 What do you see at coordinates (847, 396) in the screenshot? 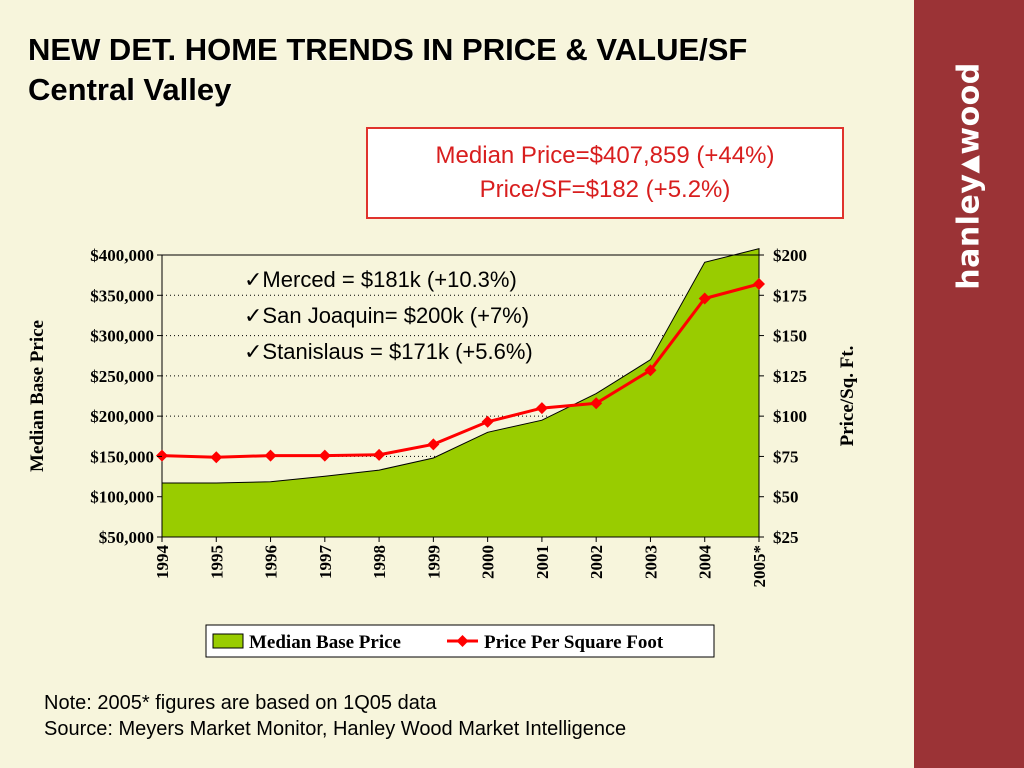
I see `y2-axis-title: Price/Sq. Ft.` at bounding box center [847, 396].